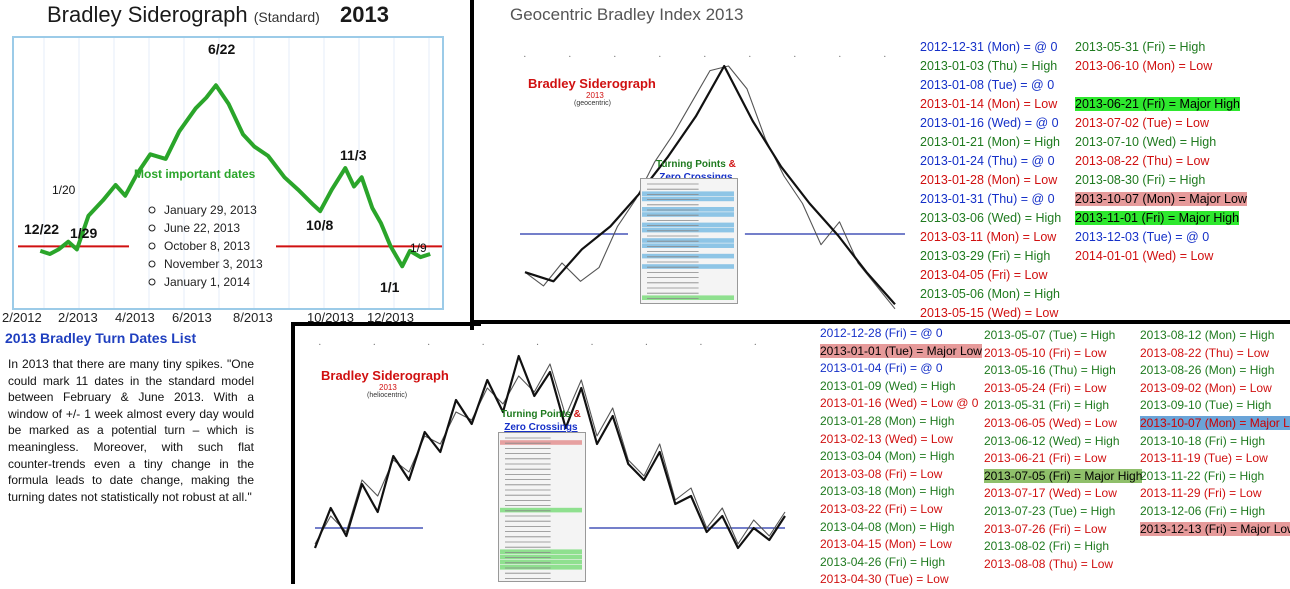 Image resolution: width=1290 pixels, height=589 pixels. I want to click on turn-date-text: 2013-08-26 (Mon) = High, so click(1207, 370).